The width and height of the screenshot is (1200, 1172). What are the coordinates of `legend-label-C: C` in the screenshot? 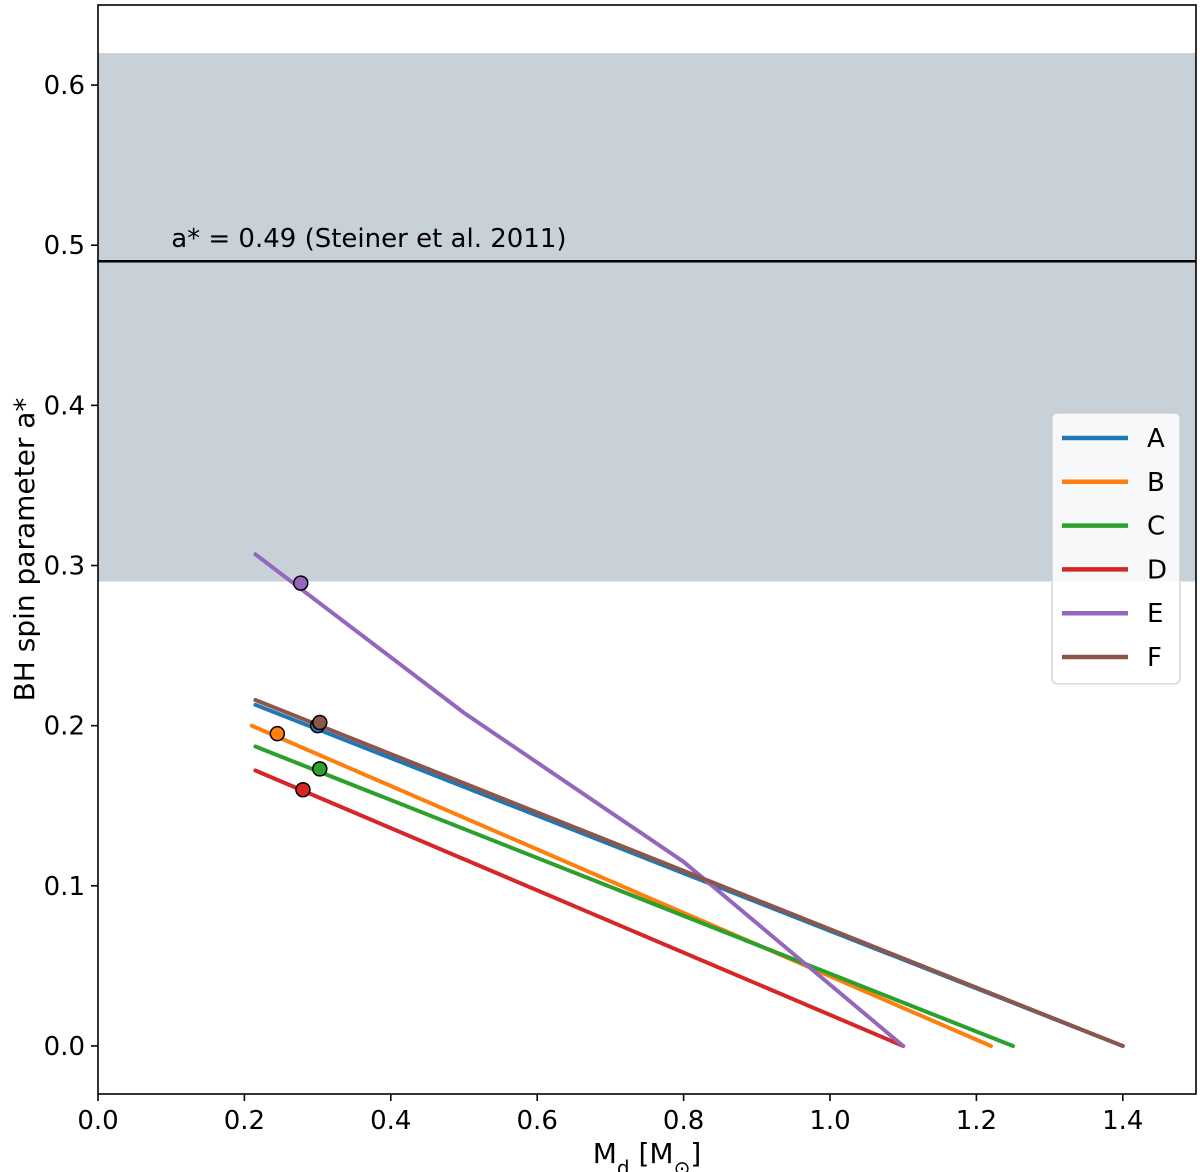 It's located at (1156, 527).